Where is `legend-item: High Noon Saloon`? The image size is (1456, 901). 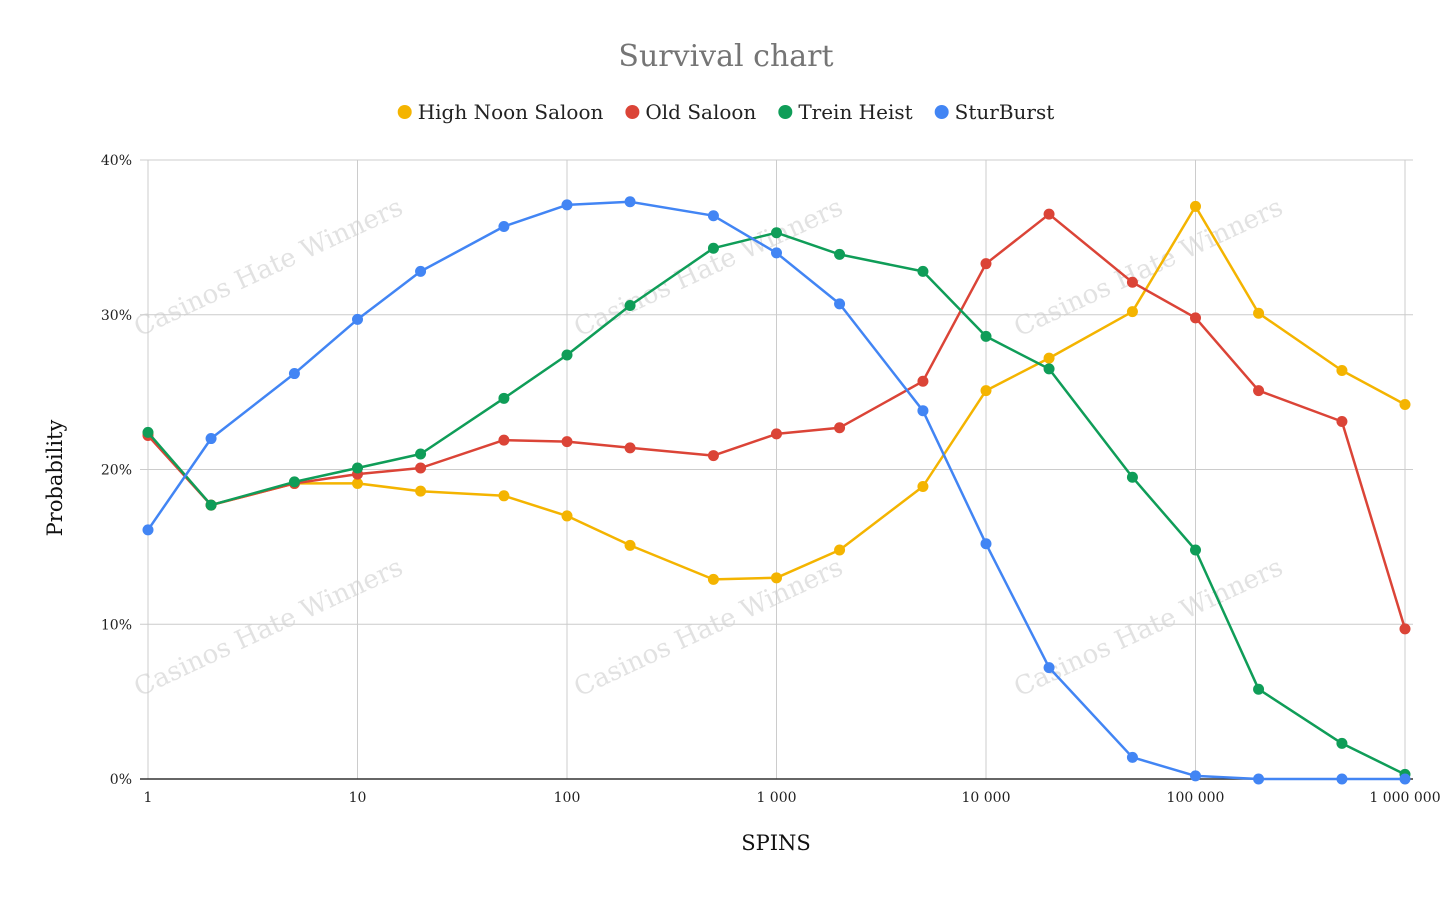
legend-item: High Noon Saloon is located at coordinates (500, 112).